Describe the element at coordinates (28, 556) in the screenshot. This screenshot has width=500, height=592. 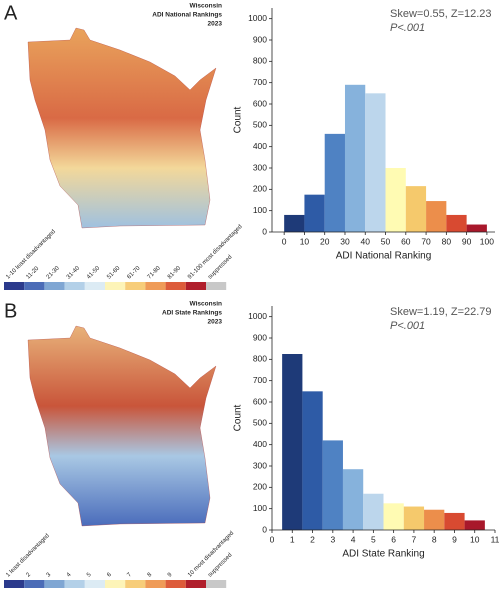
I see `legend-label: 1 least disadvantaged` at that location.